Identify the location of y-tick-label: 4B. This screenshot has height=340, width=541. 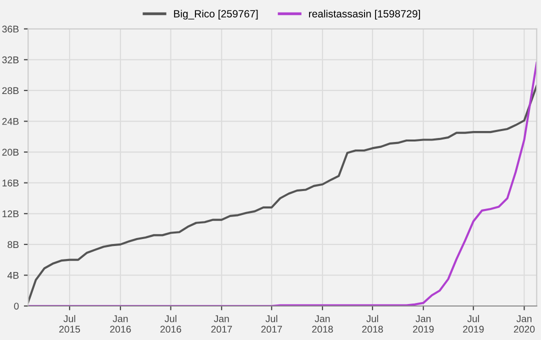
(13, 275).